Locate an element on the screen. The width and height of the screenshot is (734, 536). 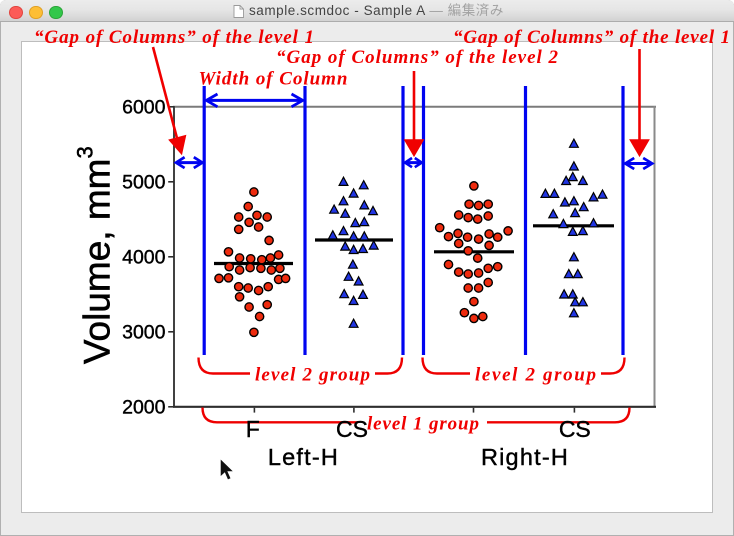
svg-text: 6000 is located at coordinates (144, 107).